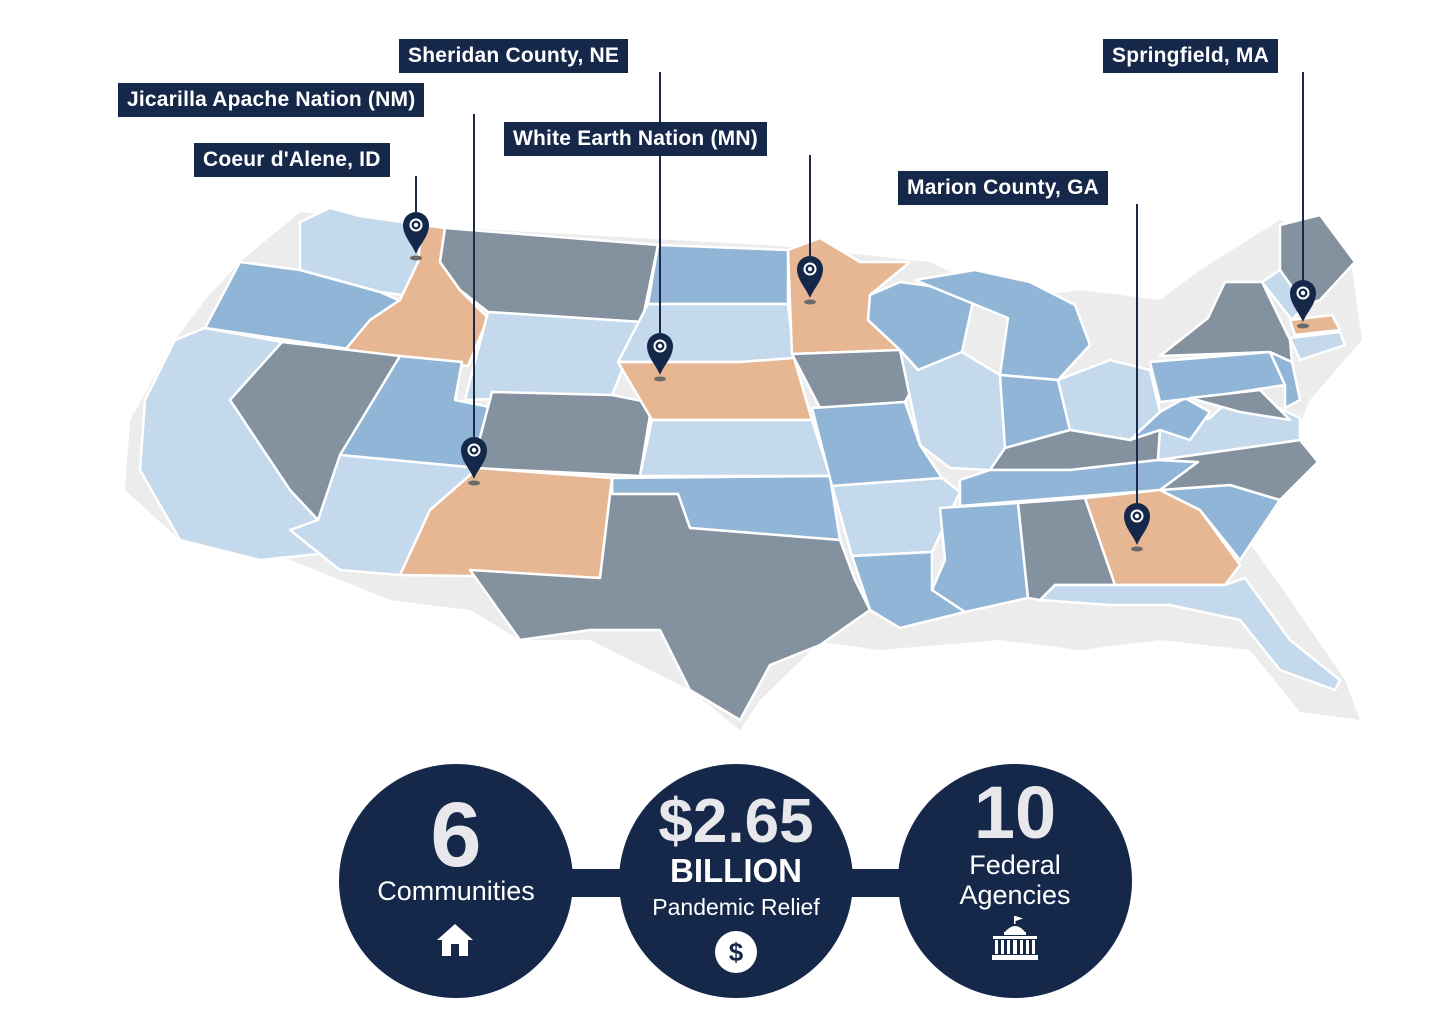 This screenshot has width=1456, height=1014. What do you see at coordinates (1190, 634) in the screenshot?
I see `state-florida` at bounding box center [1190, 634].